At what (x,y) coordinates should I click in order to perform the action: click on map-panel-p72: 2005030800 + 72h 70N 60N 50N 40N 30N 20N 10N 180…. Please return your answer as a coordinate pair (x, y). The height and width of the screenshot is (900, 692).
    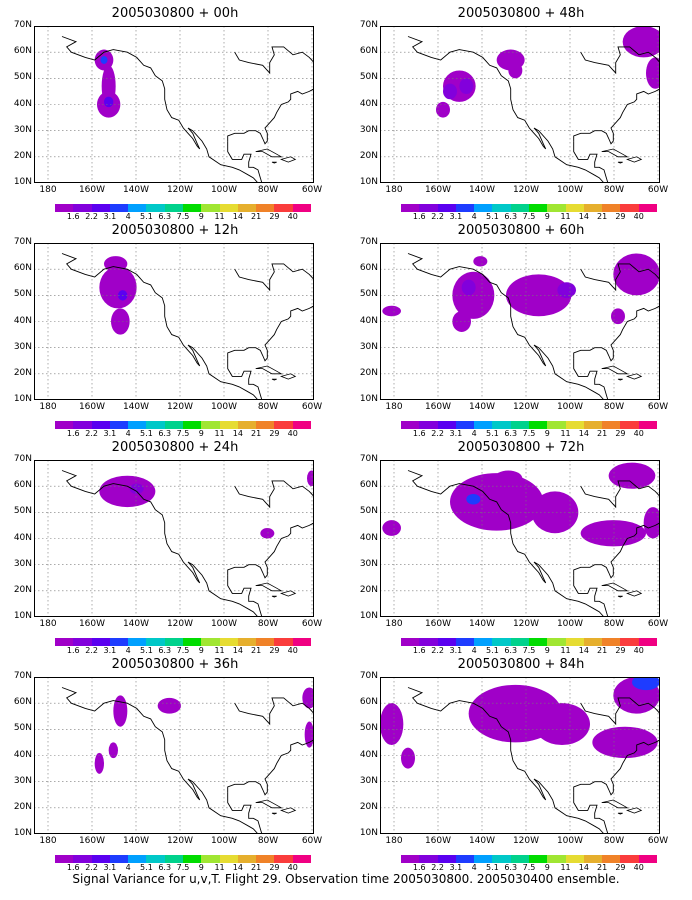
    Looking at the image, I should click on (511, 546).